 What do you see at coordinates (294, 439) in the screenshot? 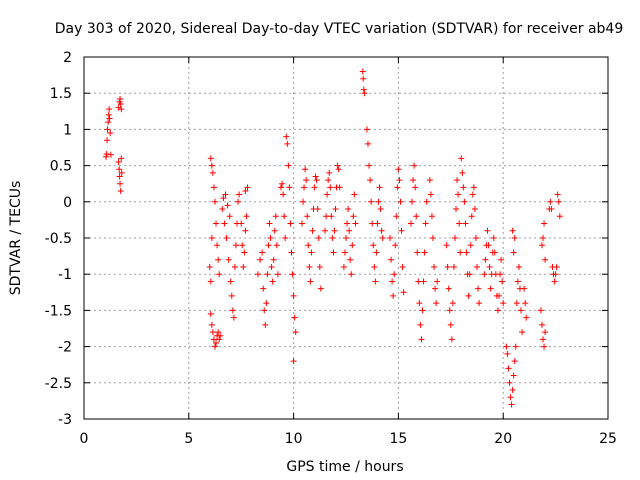
I see `x-tick-label: 10` at bounding box center [294, 439].